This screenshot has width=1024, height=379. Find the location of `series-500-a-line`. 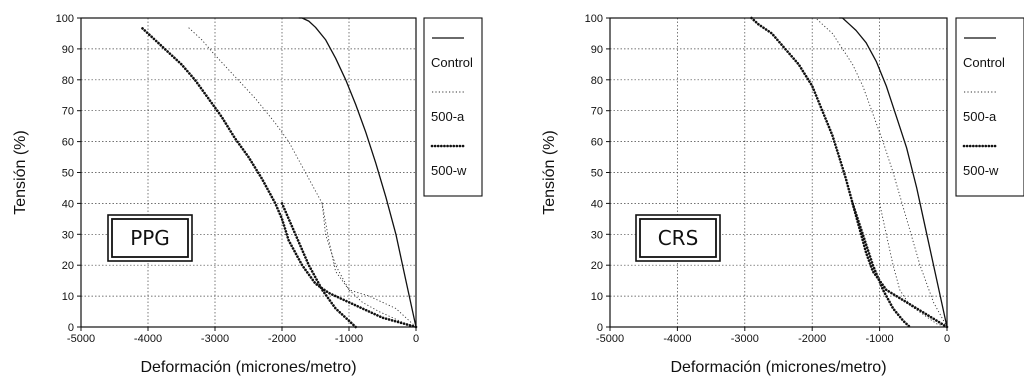

series-500-a-line is located at coordinates (881, 172).